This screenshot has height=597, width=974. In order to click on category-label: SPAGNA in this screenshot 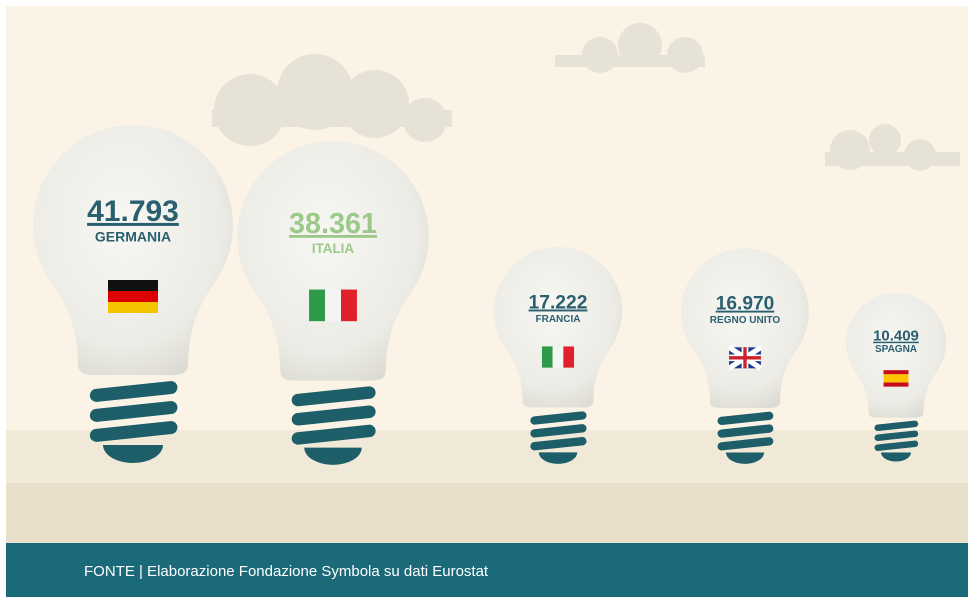, I will do `click(896, 349)`.